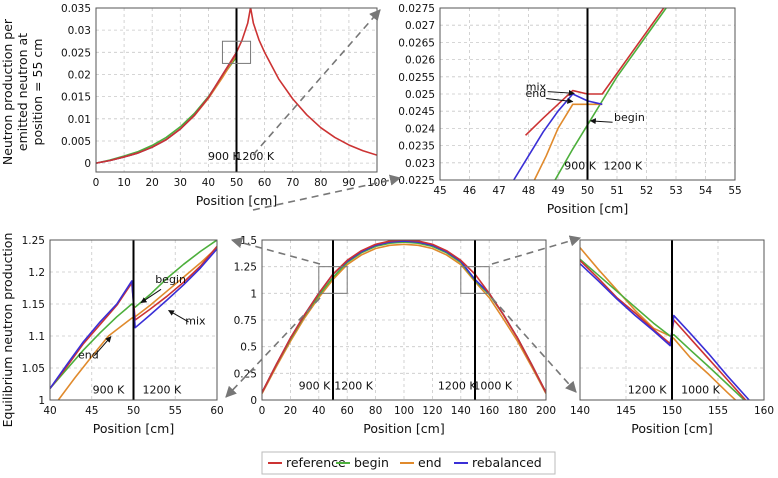  I want to click on series-reference, so click(236, 86).